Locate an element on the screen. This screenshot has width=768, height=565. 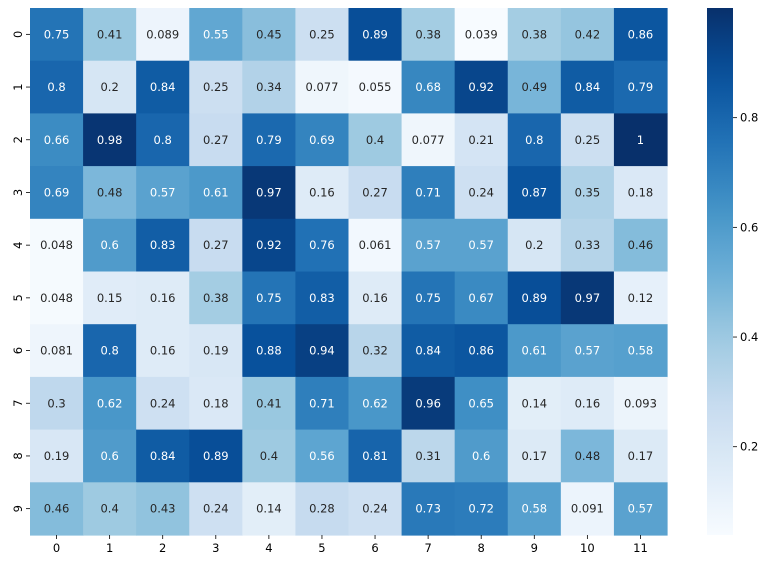
colorbar-tick-label: 0.6 is located at coordinates (749, 227).